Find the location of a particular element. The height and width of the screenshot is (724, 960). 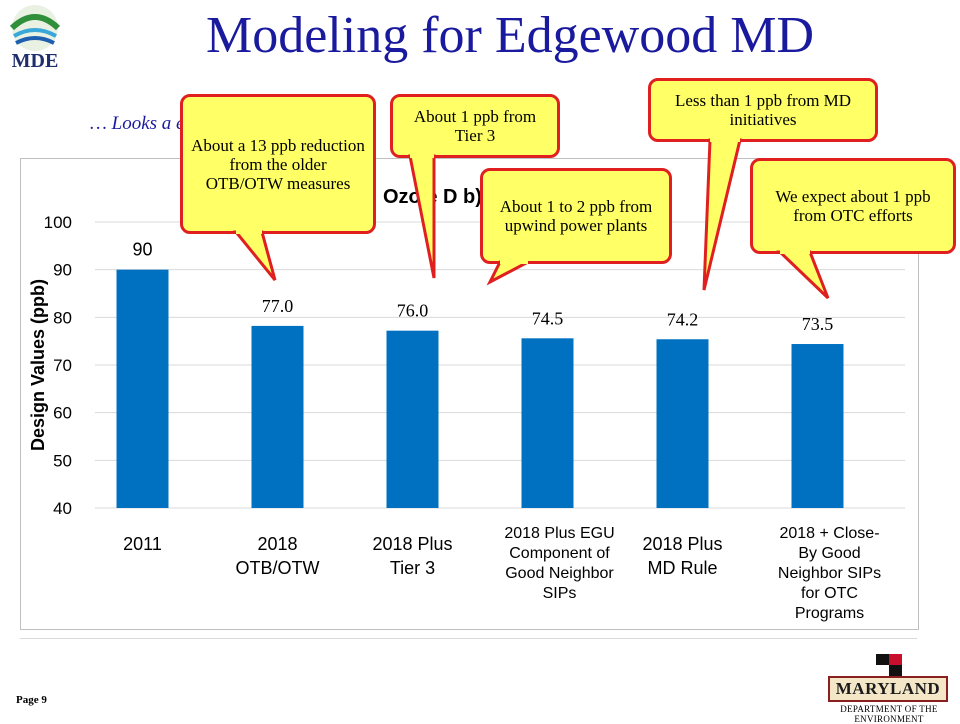

maryland-banner: MARYLAND is located at coordinates (888, 689).